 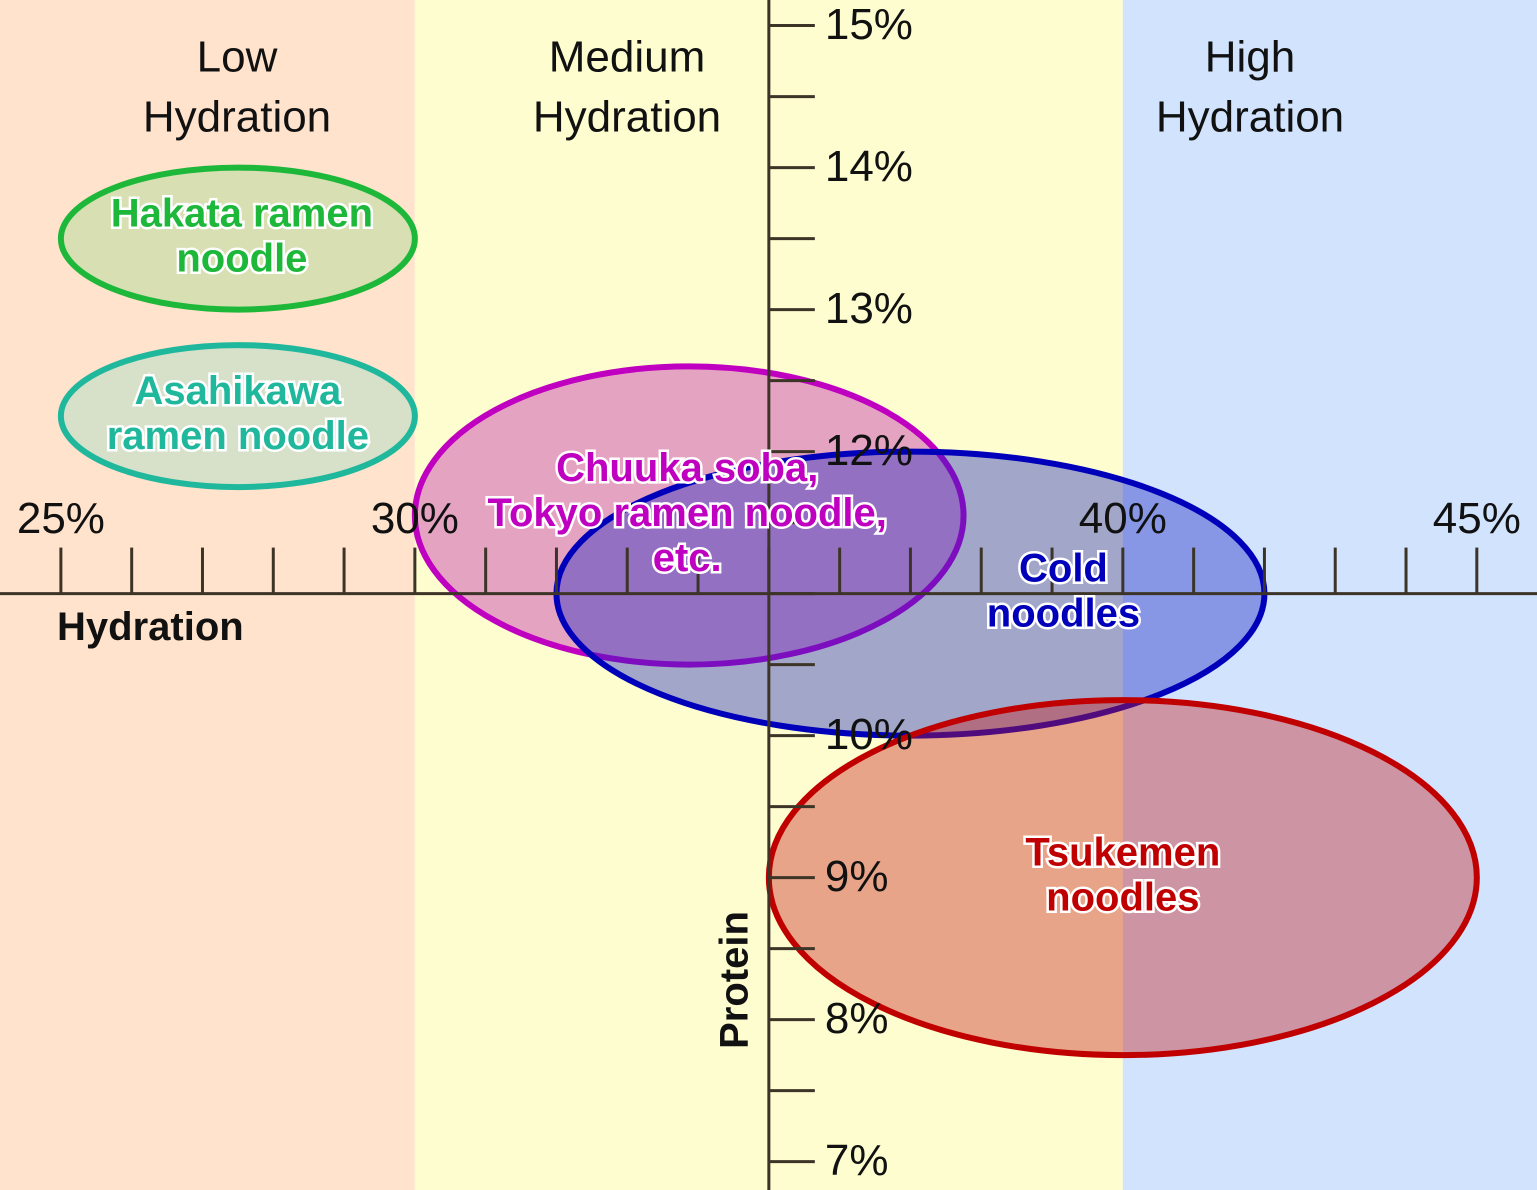 I want to click on group-label: etc., so click(x=687, y=558).